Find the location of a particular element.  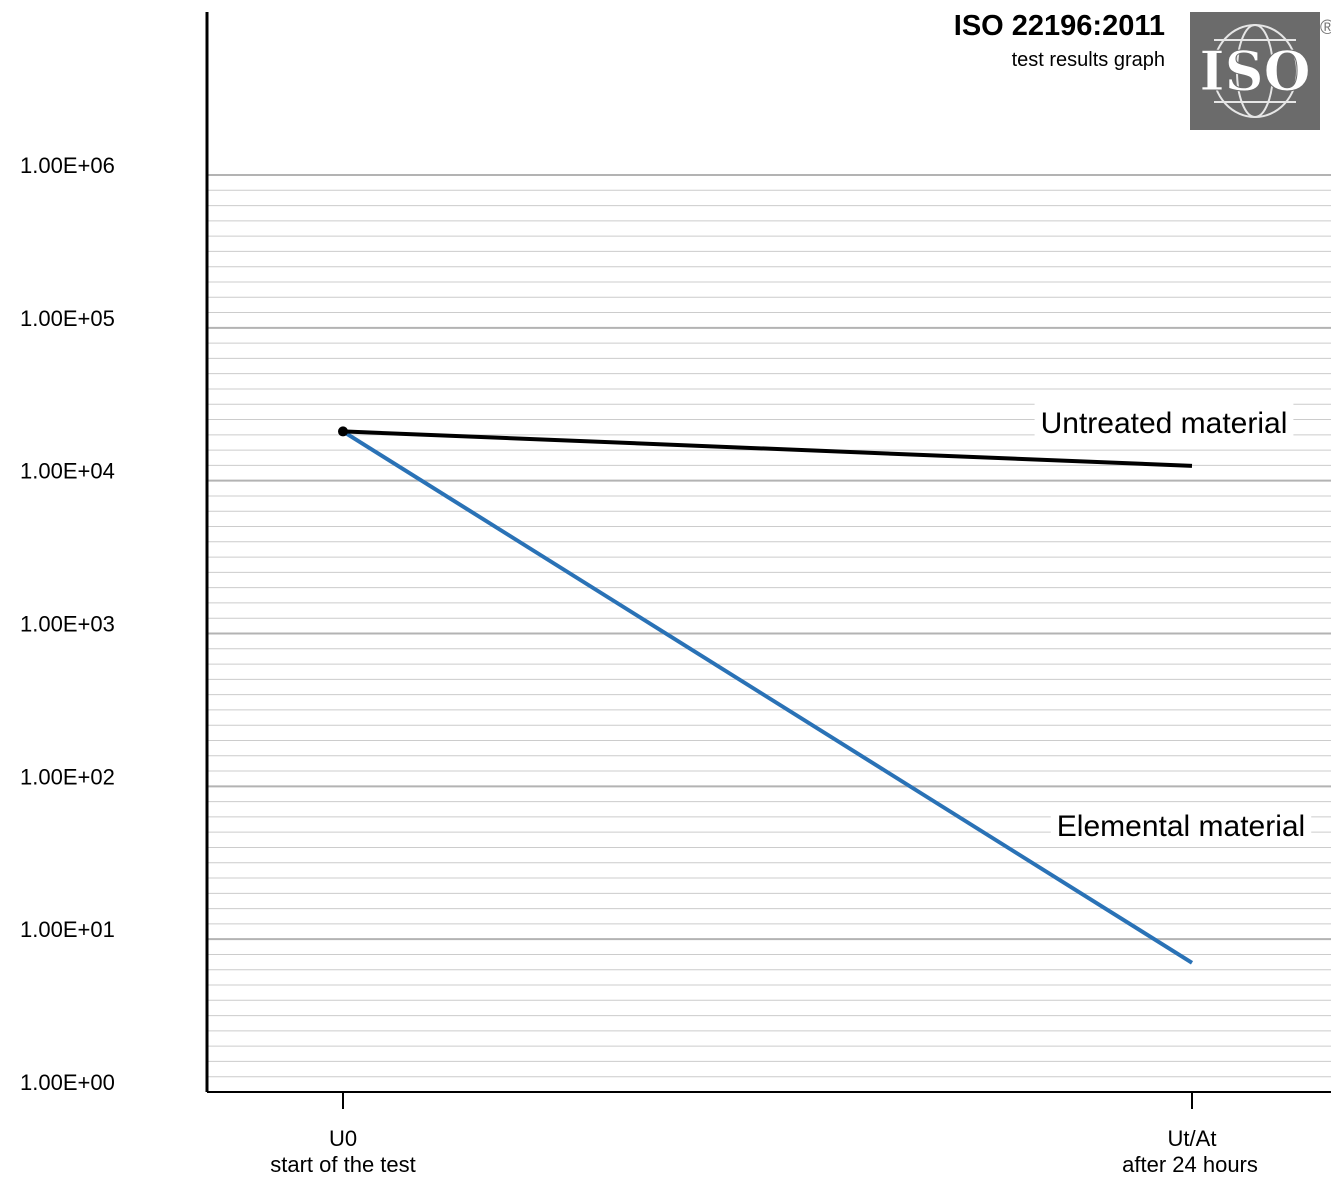

iso-globe-logo-icon: ISO is located at coordinates (1255, 71).